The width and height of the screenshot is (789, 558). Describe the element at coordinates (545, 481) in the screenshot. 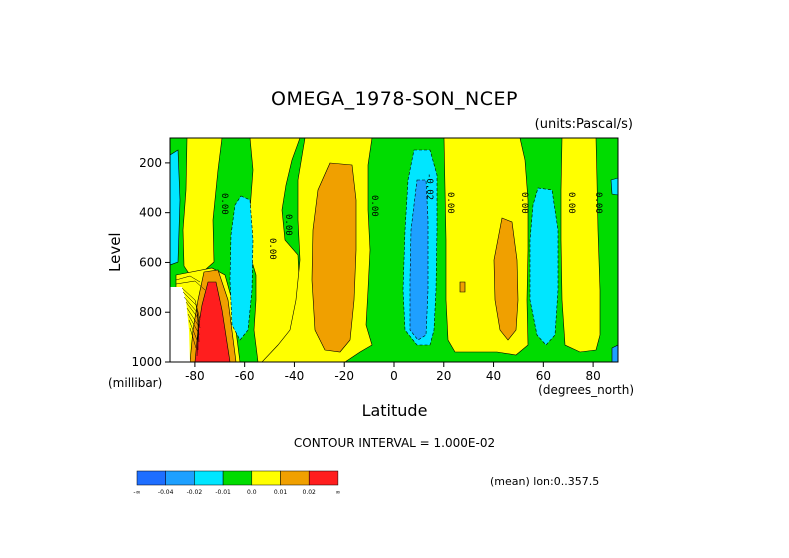

I see `mean-annotation: (mean) lon:0..357.5` at that location.